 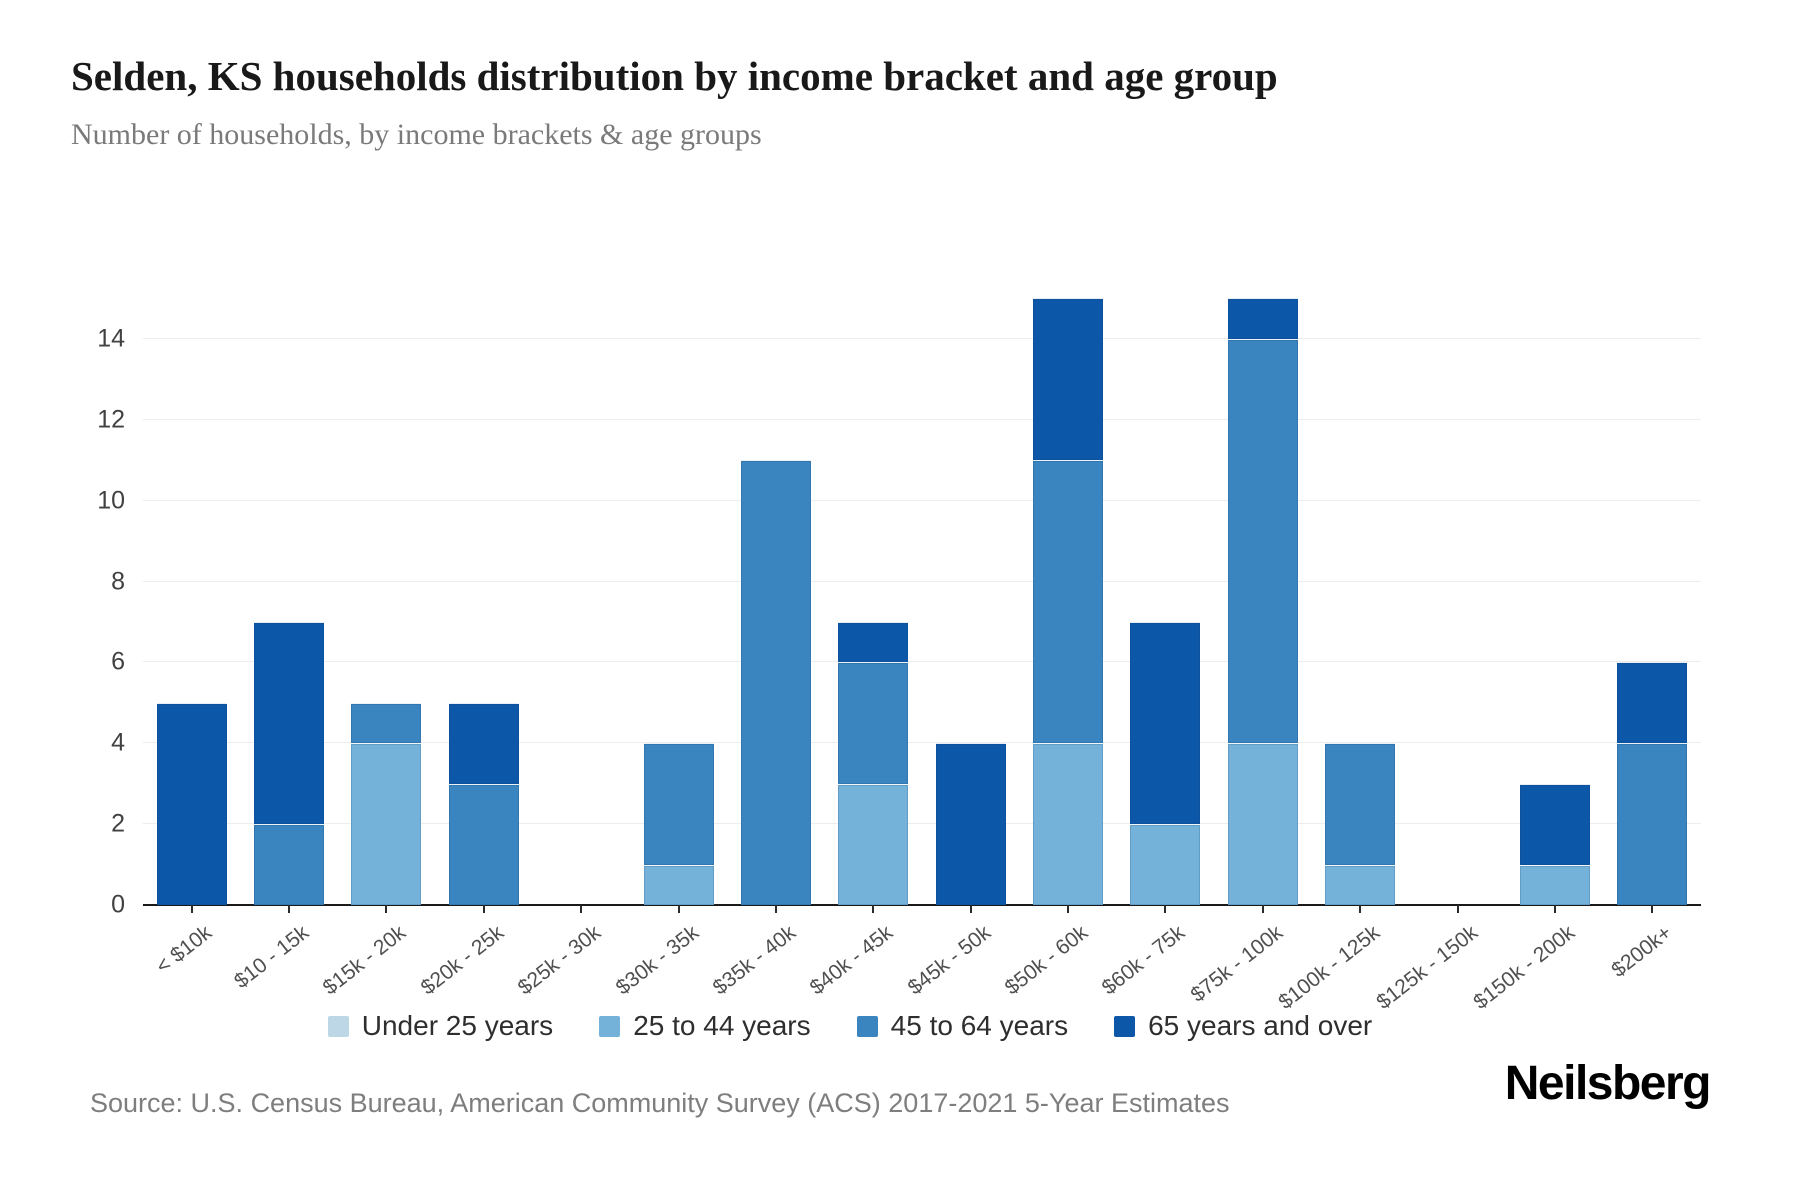 I want to click on legend-item: Under 25 years, so click(x=440, y=1025).